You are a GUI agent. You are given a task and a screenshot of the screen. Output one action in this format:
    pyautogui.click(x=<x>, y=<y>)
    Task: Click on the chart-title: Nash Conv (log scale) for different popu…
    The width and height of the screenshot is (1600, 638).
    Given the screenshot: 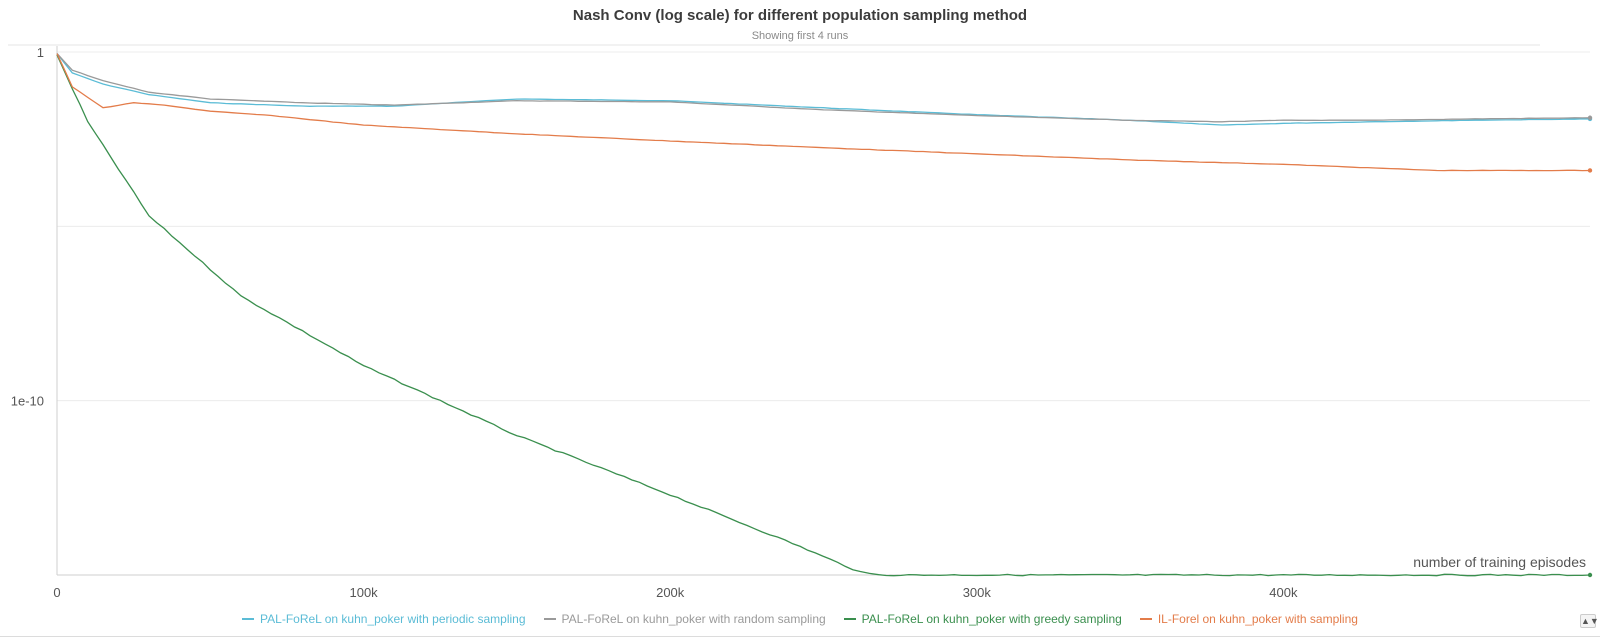 What is the action you would take?
    pyautogui.click(x=800, y=15)
    